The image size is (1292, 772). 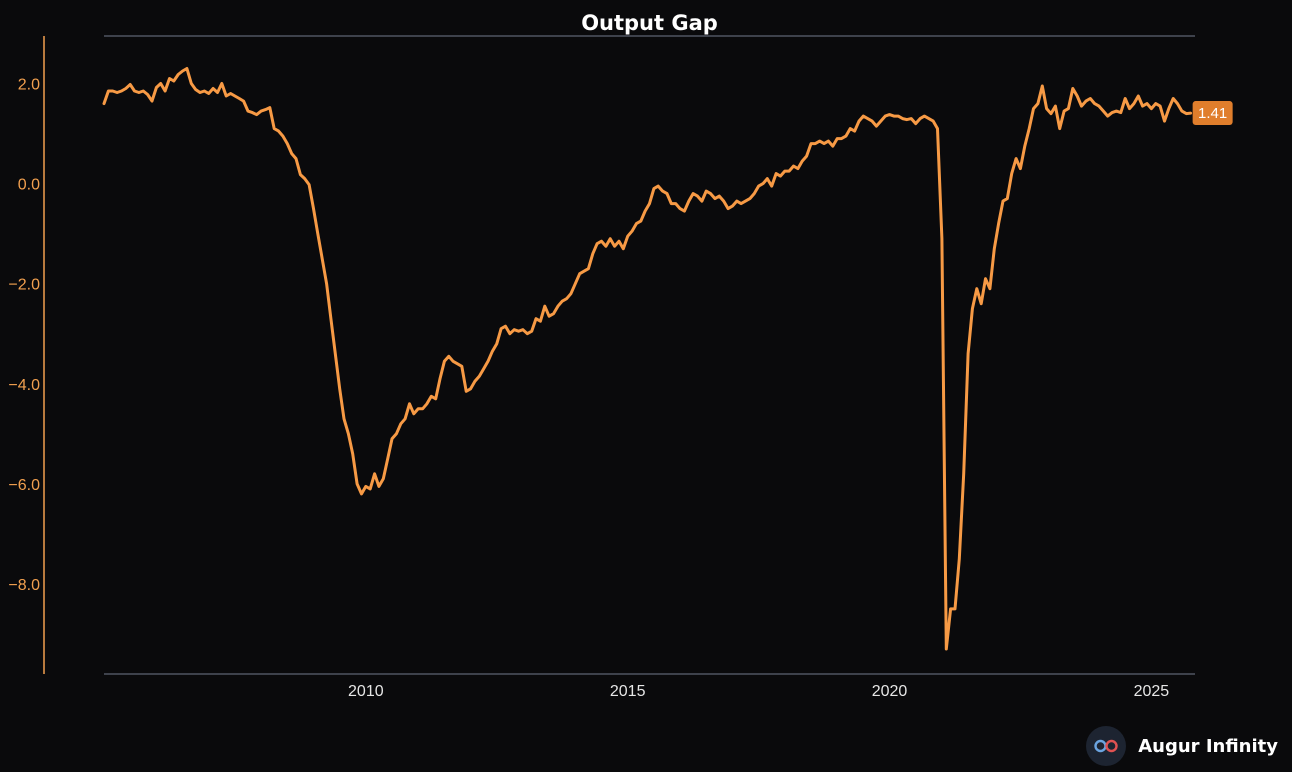 What do you see at coordinates (628, 691) in the screenshot?
I see `x-tick-label: 2015` at bounding box center [628, 691].